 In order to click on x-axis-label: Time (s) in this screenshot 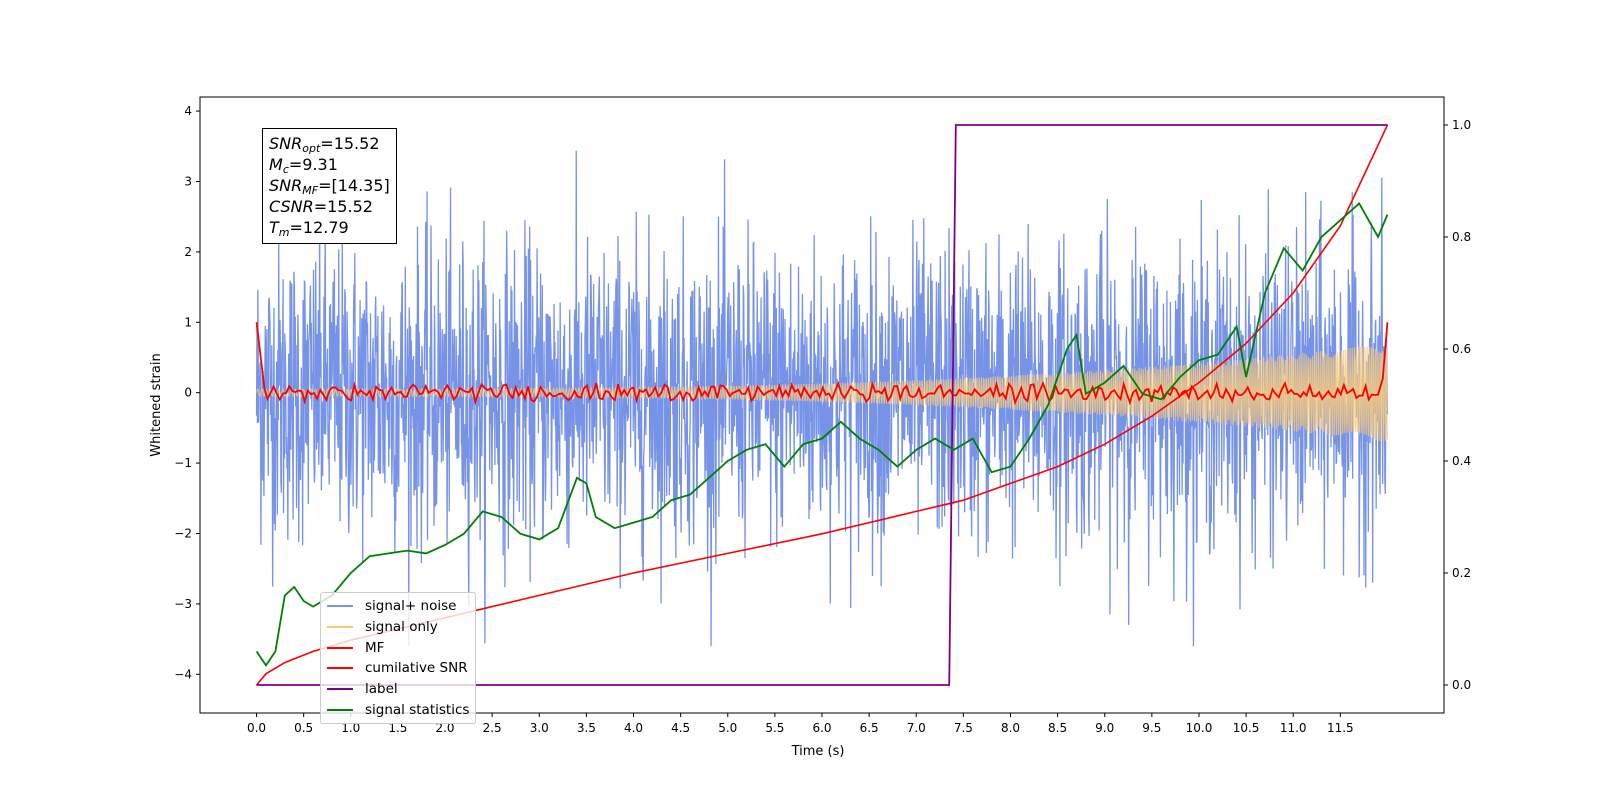, I will do `click(818, 751)`.